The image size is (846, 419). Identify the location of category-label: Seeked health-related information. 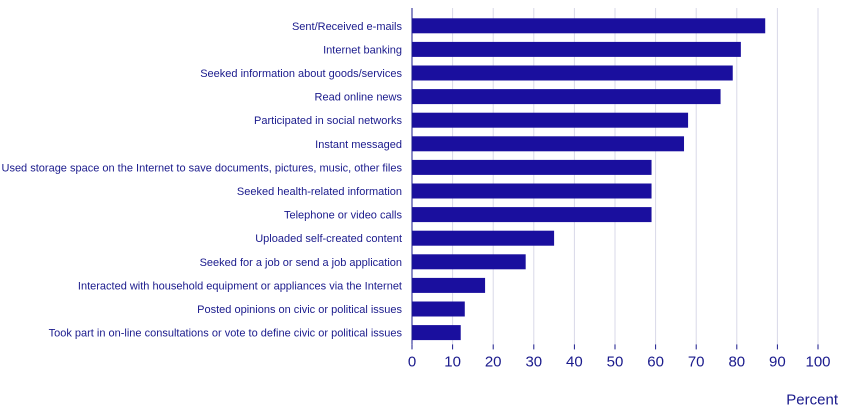
(319, 192).